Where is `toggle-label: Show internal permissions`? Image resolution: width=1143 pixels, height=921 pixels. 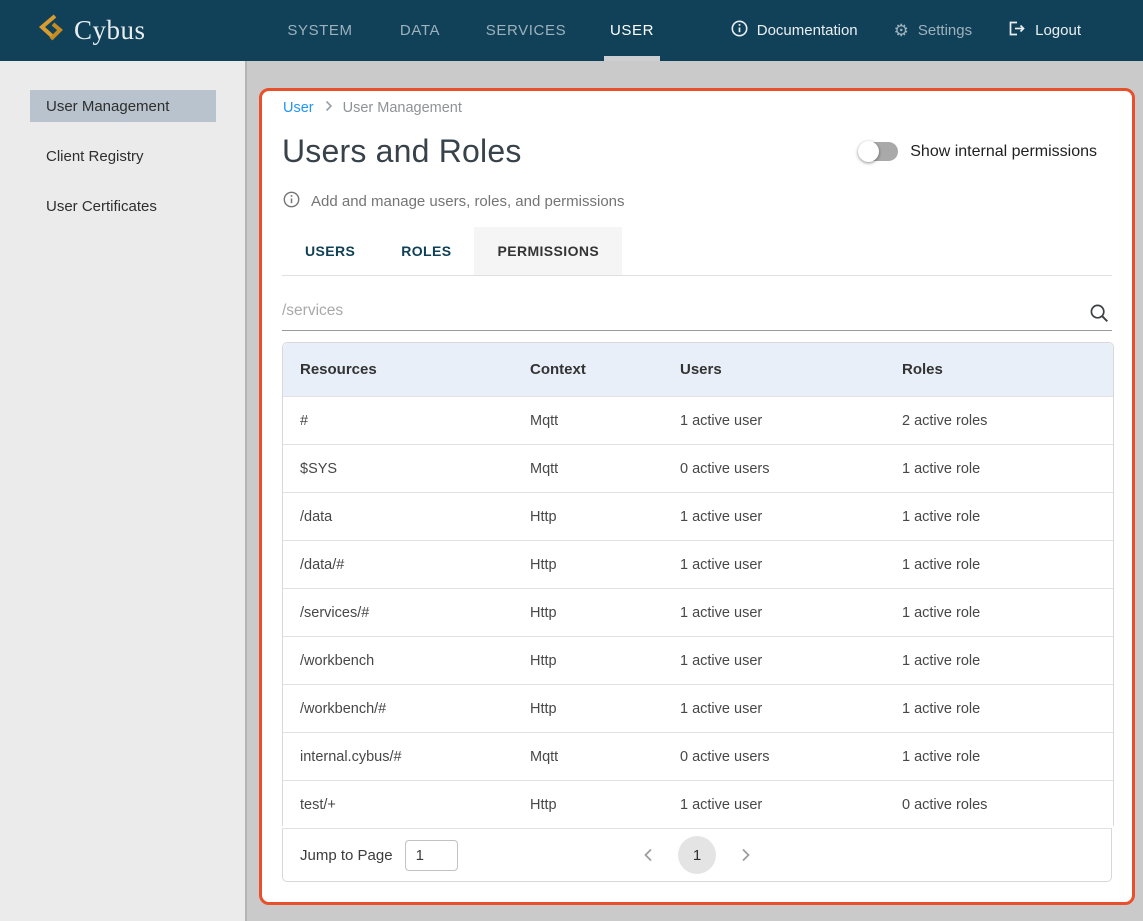 toggle-label: Show internal permissions is located at coordinates (1003, 151).